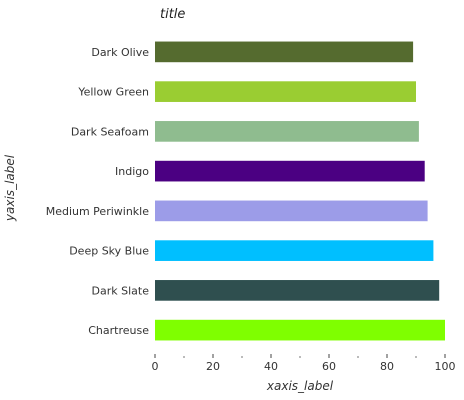 The image size is (464, 400). I want to click on category-label: Medium Periwinkle, so click(98, 211).